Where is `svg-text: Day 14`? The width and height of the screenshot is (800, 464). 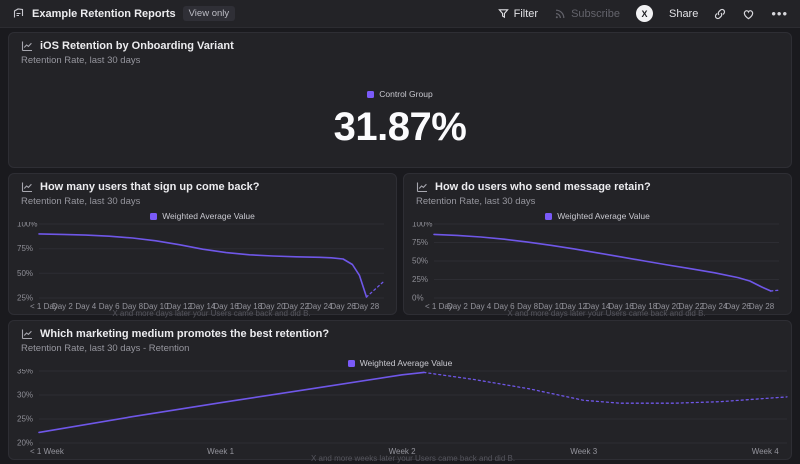
svg-text: Day 14 is located at coordinates (598, 306).